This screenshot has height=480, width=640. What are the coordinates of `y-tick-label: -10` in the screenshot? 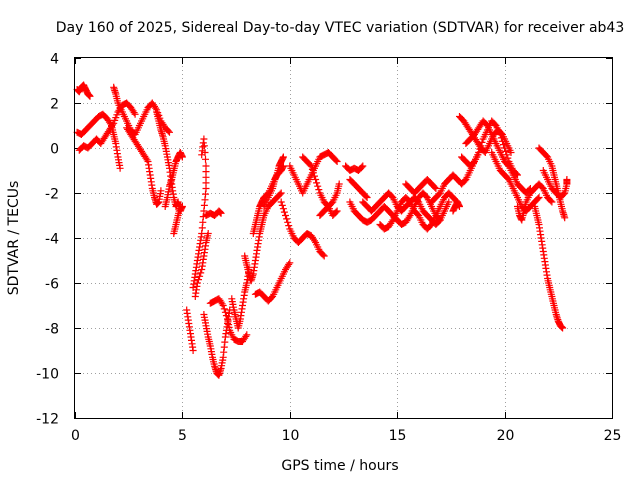 It's located at (47, 375).